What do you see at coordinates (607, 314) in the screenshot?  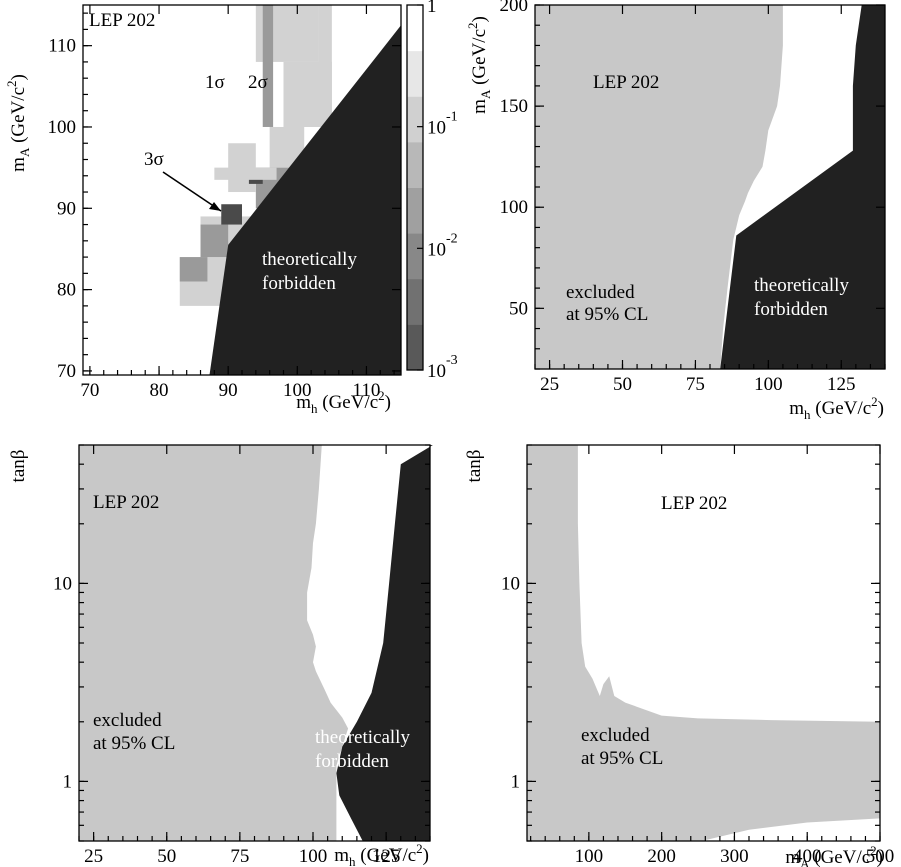 I see `p1-excluded-label-2: at 95% CL` at bounding box center [607, 314].